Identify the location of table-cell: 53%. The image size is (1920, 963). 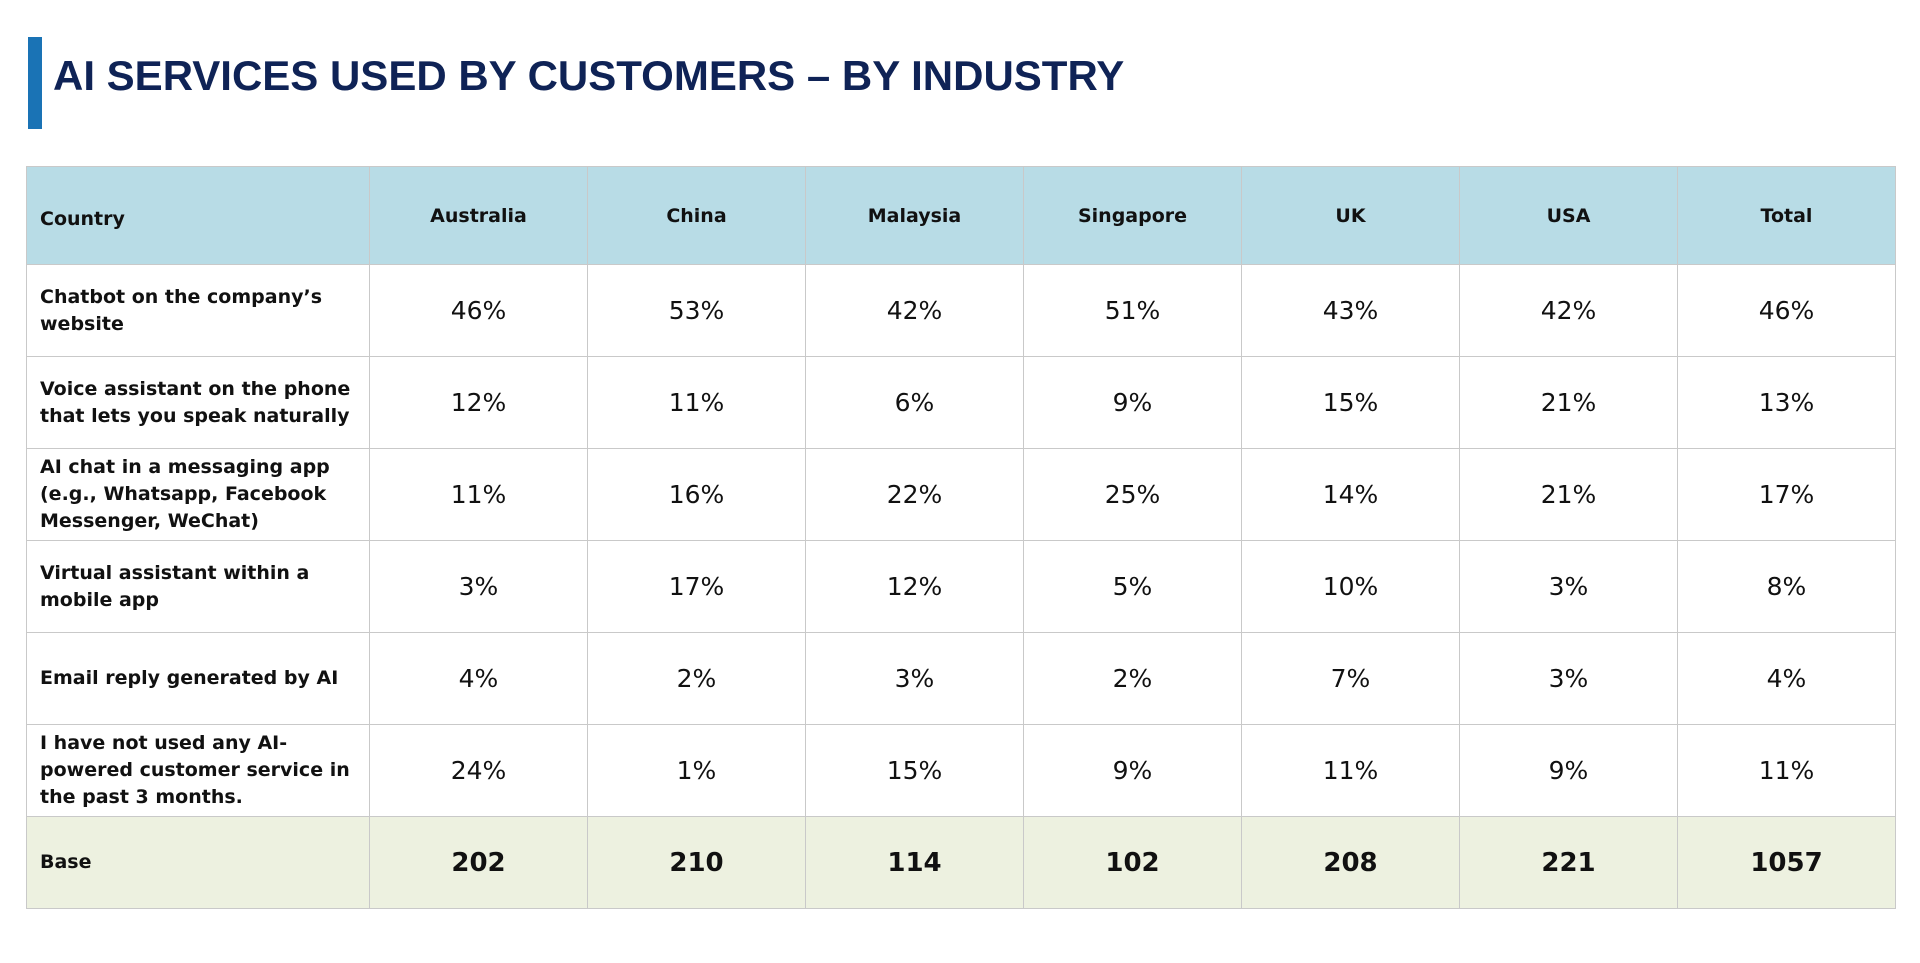
(696, 310).